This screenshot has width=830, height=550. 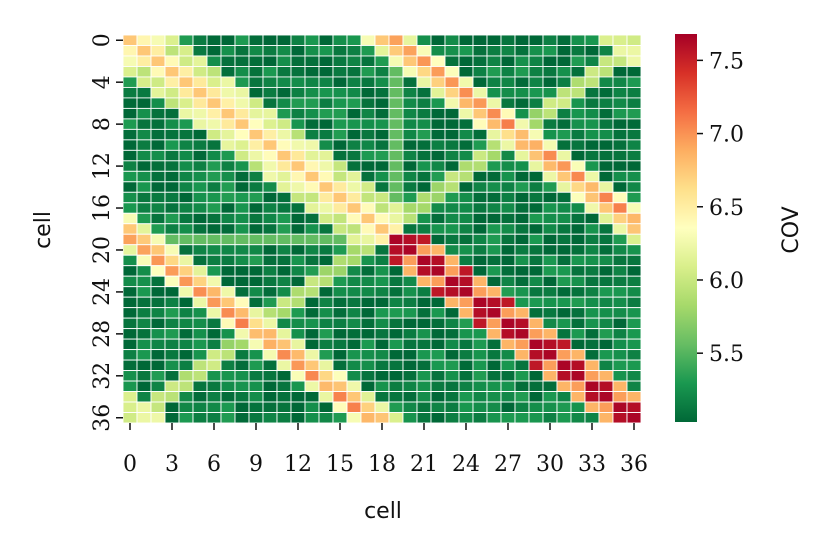 I want to click on x-axis: 0 3 6 9 12 15 18 21 24 27 30 33 36, so click(x=385, y=450).